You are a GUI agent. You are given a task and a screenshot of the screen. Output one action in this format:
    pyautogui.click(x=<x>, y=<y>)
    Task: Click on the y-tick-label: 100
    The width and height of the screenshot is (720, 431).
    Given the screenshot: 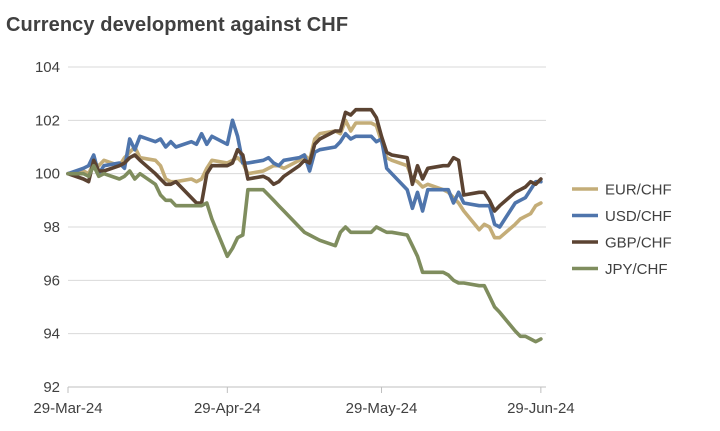 What is the action you would take?
    pyautogui.click(x=47, y=174)
    